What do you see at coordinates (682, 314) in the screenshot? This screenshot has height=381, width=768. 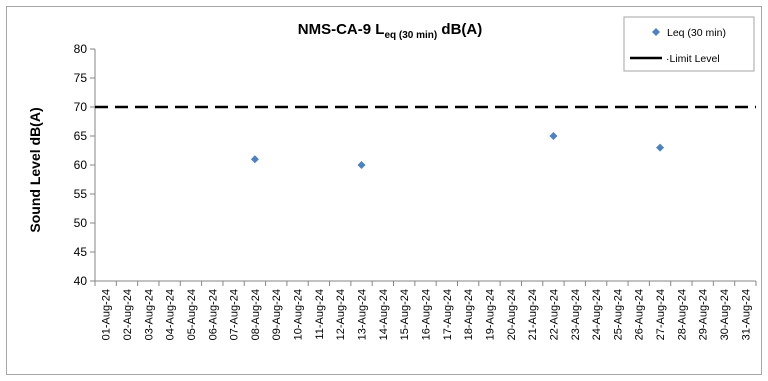 I see `x-tick-label: 28-Aug-24` at bounding box center [682, 314].